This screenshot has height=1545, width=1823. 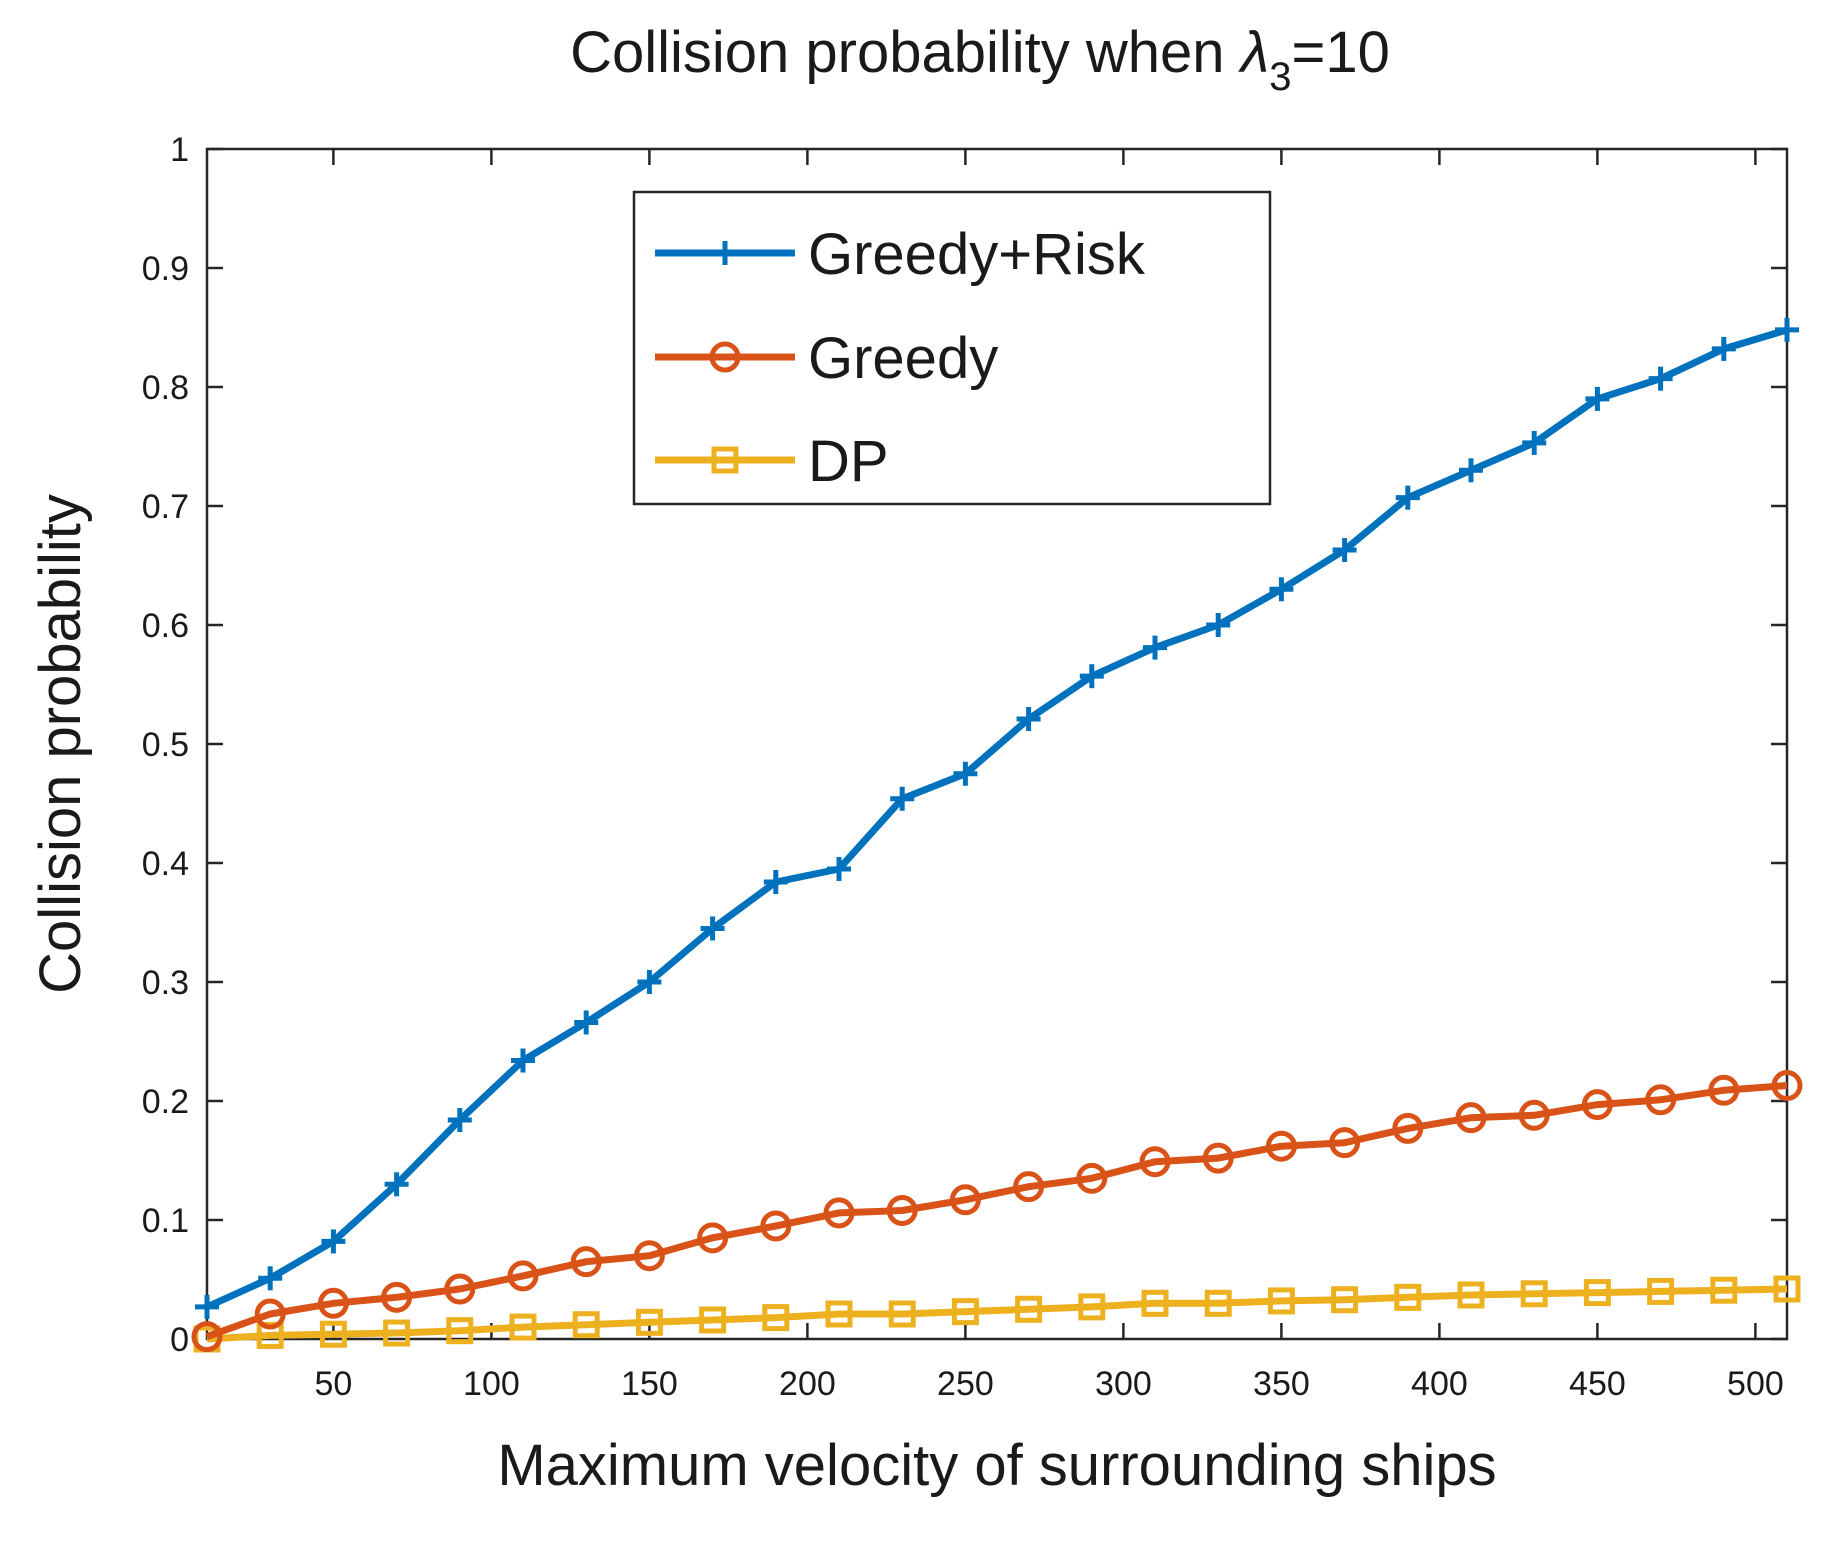 I want to click on series-dp, so click(x=997, y=1314).